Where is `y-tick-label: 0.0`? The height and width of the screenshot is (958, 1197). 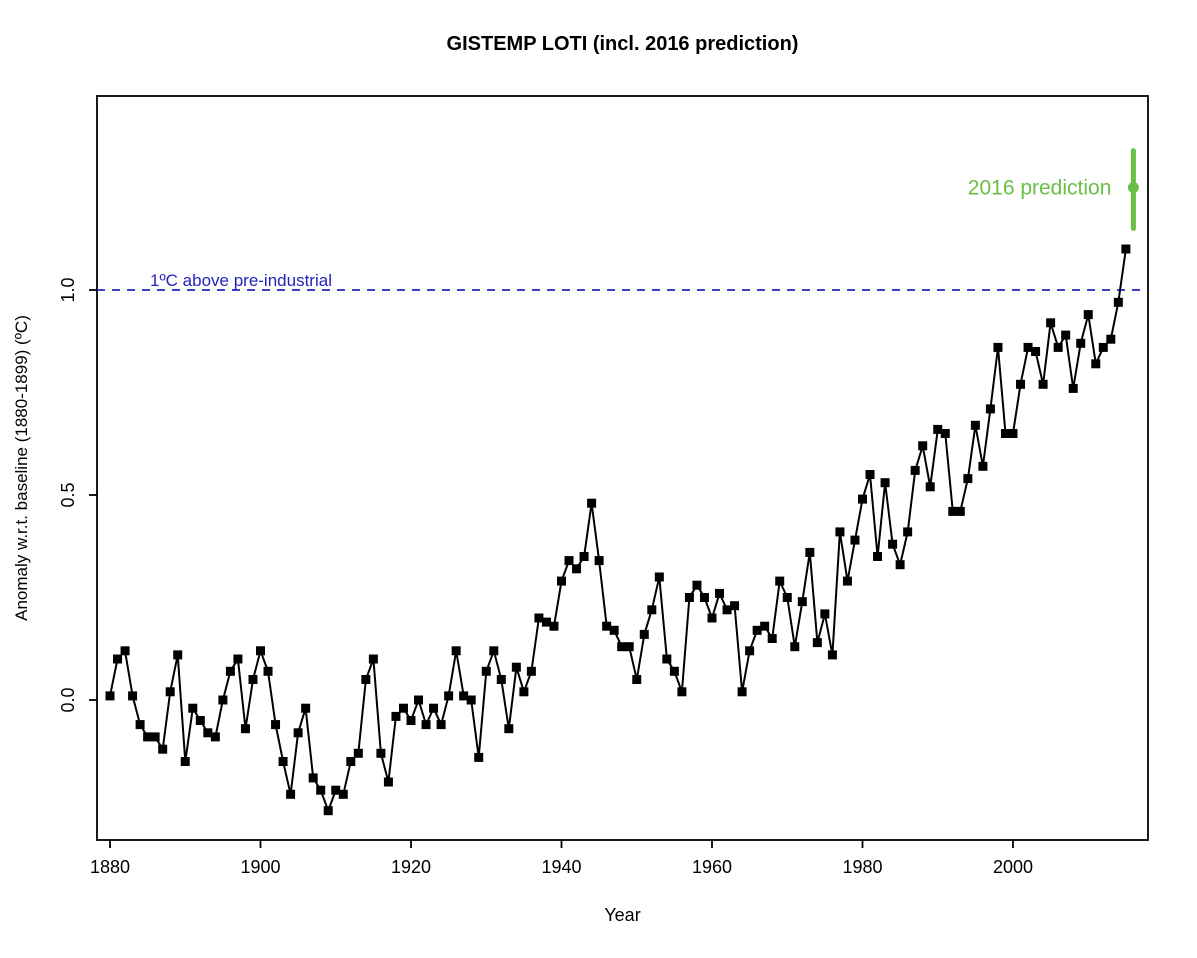 y-tick-label: 0.0 is located at coordinates (68, 699).